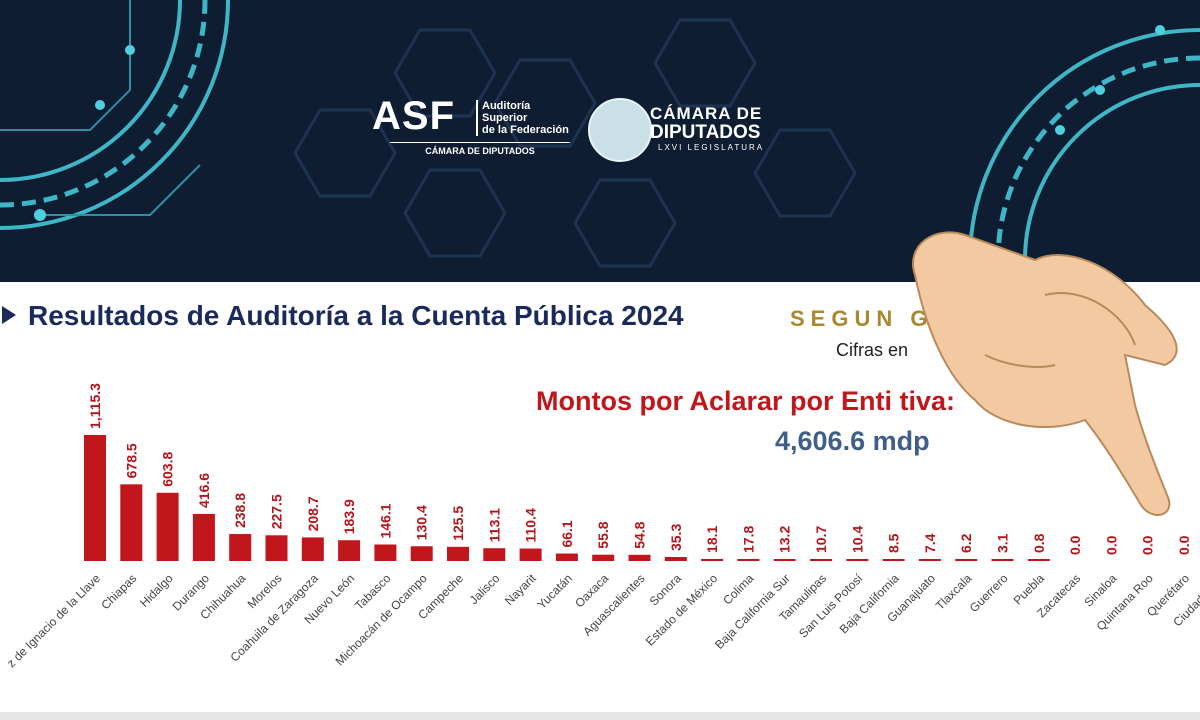 Image resolution: width=1200 pixels, height=720 pixels. Describe the element at coordinates (506, 106) in the screenshot. I see `asf-logo-line1: Auditoría` at that location.